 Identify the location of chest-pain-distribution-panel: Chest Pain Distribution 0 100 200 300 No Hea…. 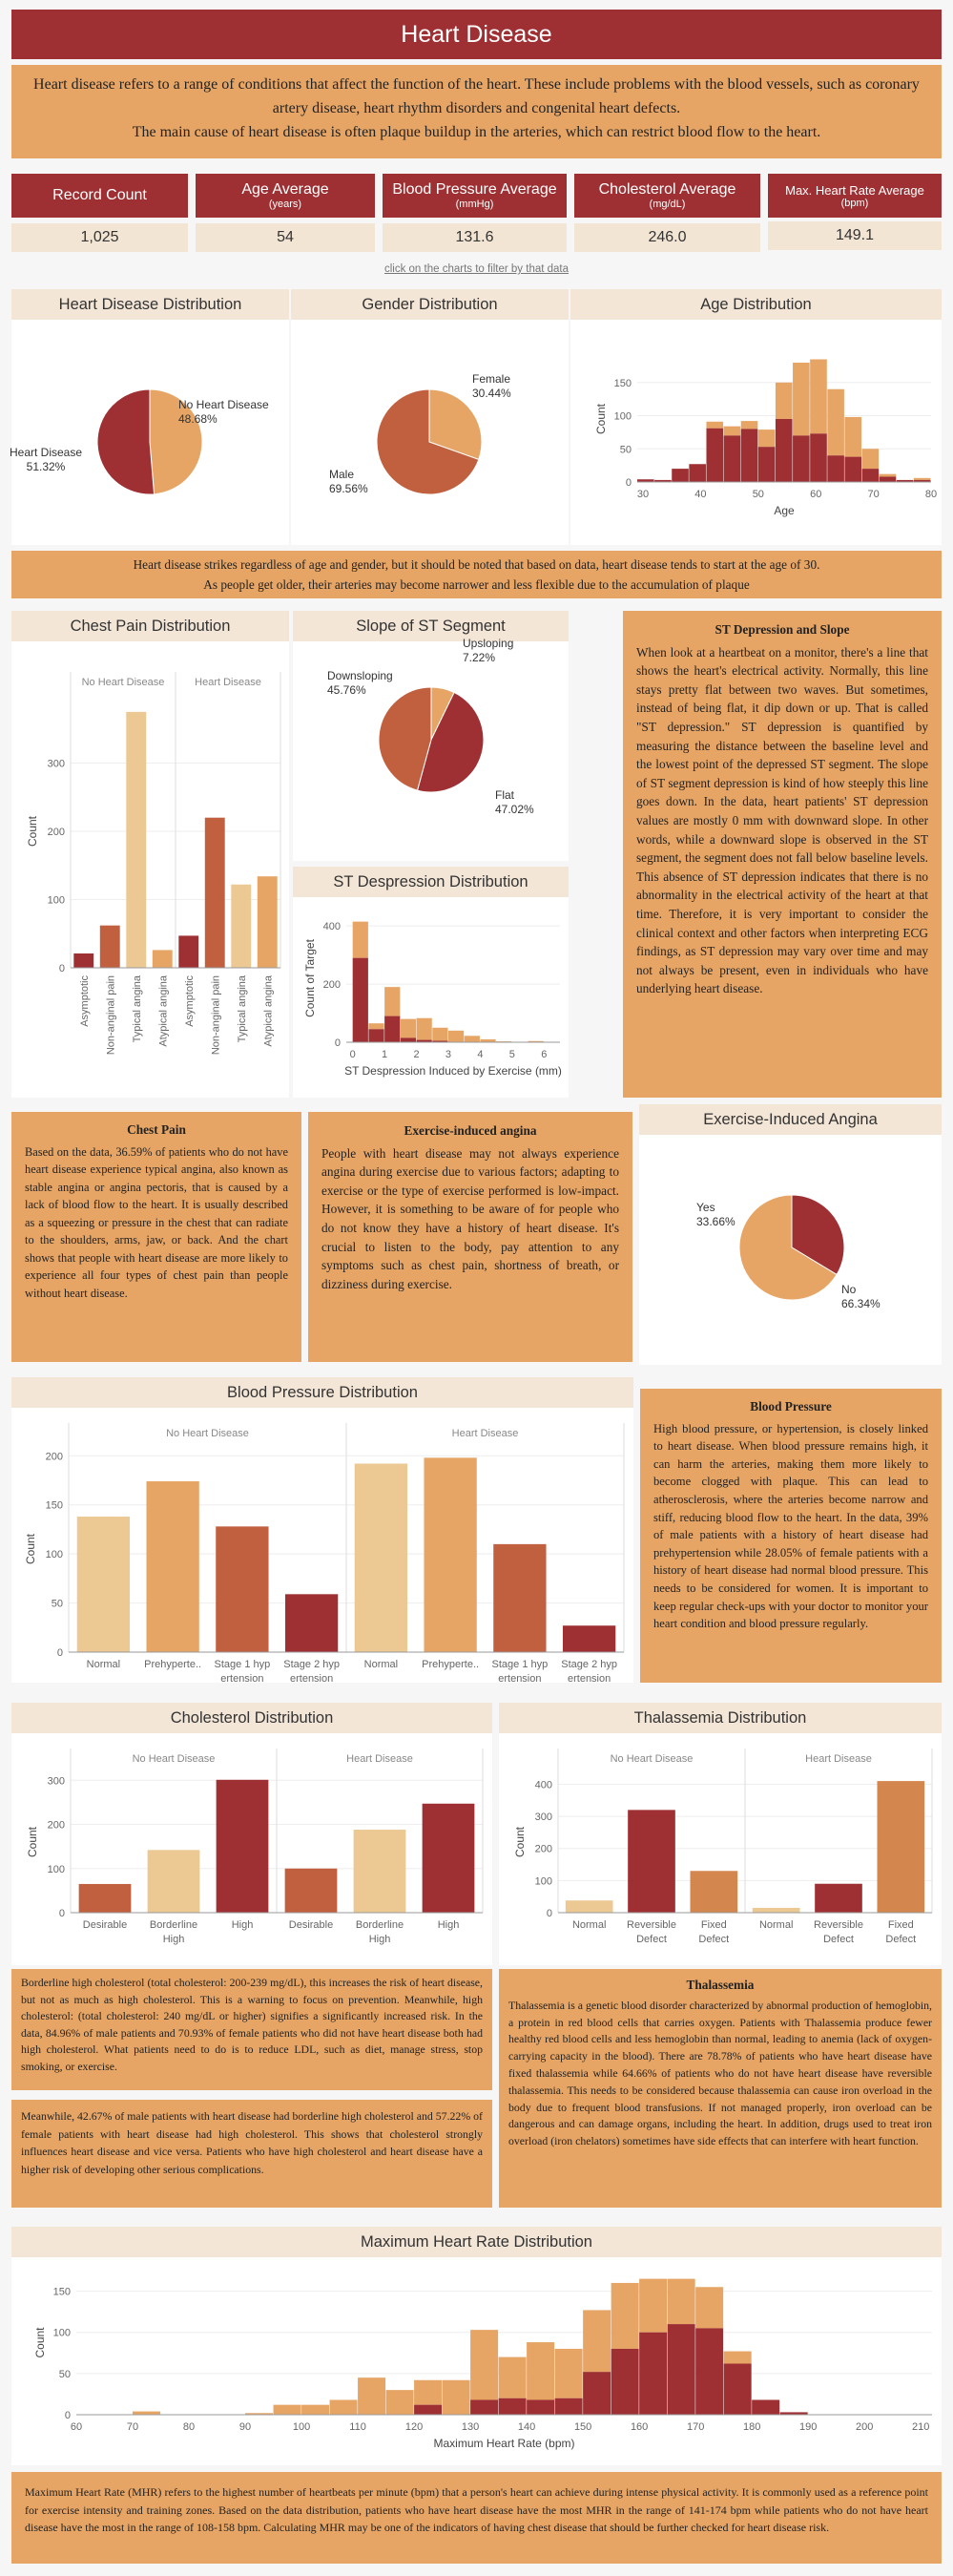
(150, 854).